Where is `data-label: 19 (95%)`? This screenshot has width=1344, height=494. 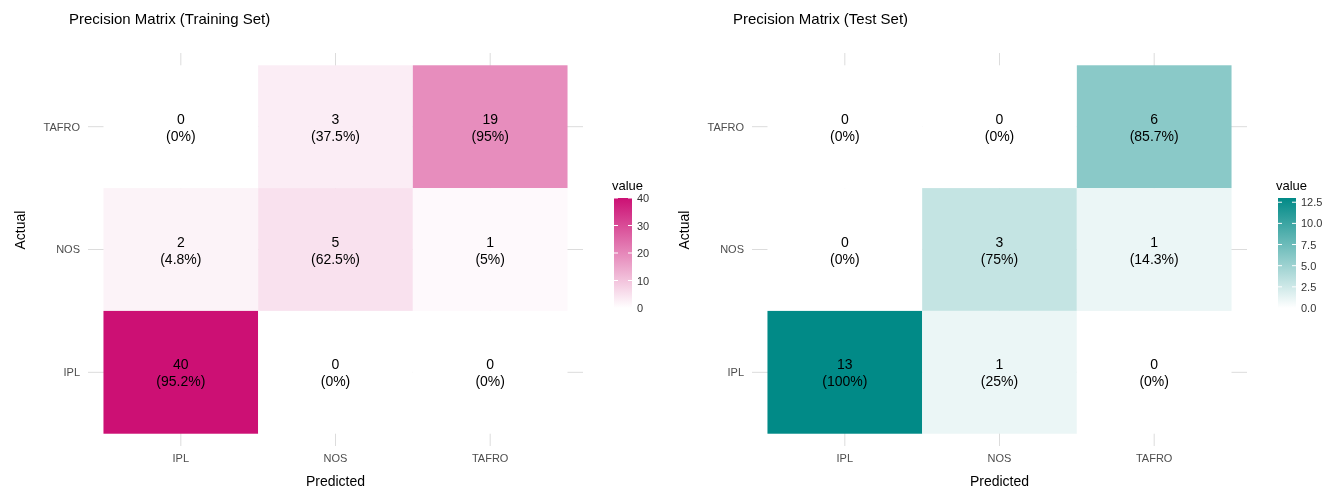 data-label: 19 (95%) is located at coordinates (490, 127).